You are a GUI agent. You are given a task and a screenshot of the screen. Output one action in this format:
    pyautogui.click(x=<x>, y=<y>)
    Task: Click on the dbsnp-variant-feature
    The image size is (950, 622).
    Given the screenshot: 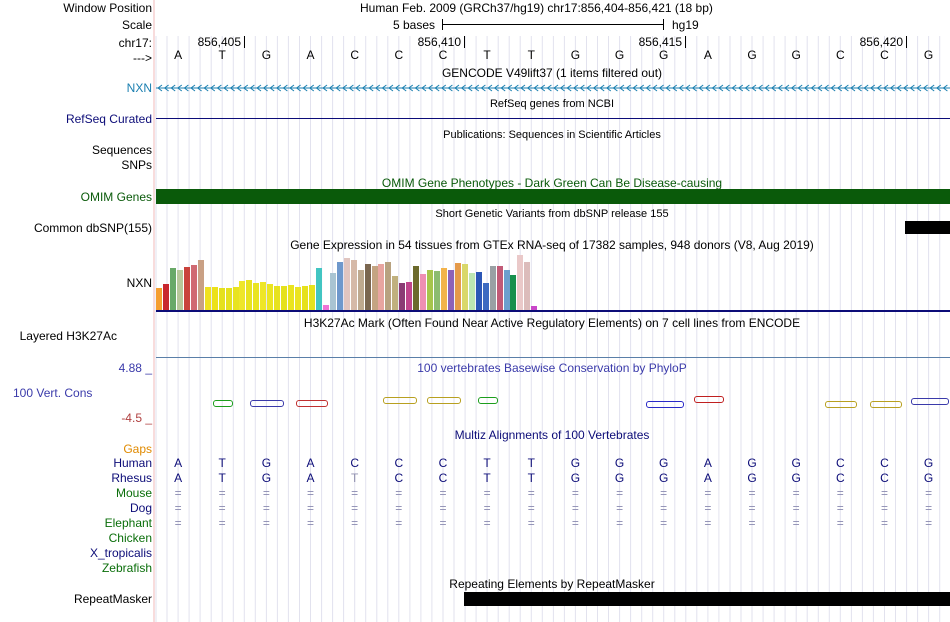 What is the action you would take?
    pyautogui.click(x=927, y=227)
    